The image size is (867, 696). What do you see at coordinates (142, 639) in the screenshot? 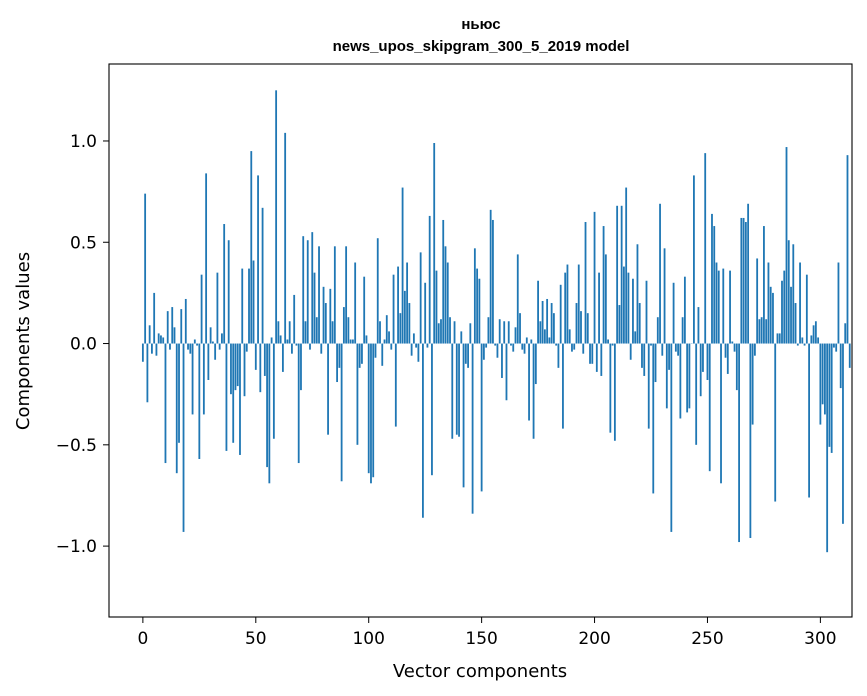
I see `x-tick-label: 0` at bounding box center [142, 639].